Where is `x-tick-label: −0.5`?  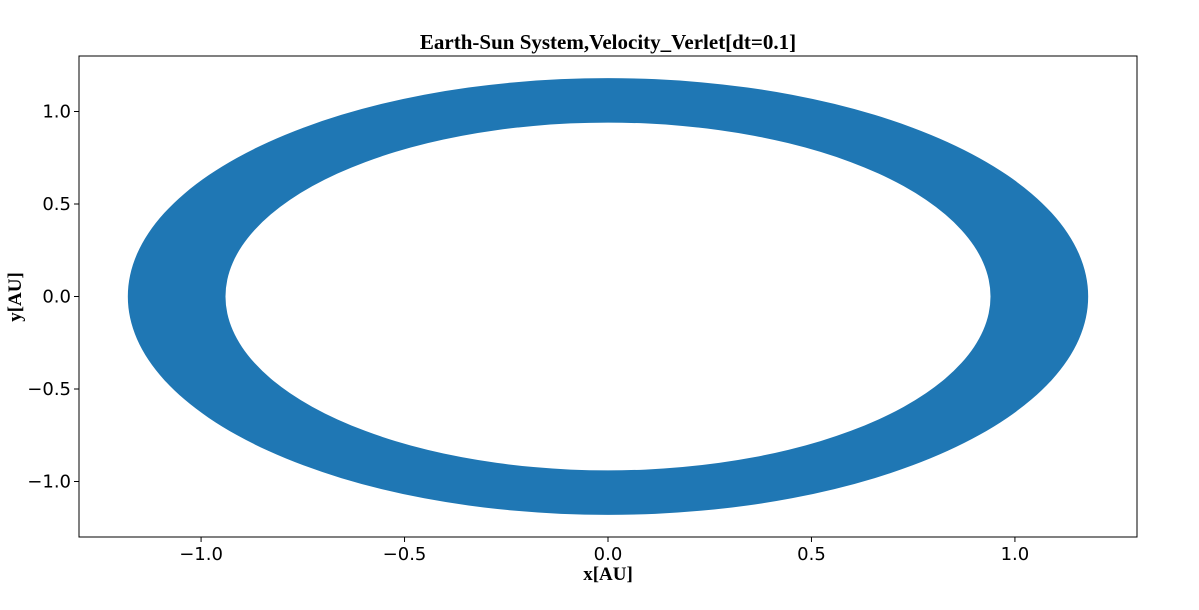
x-tick-label: −0.5 is located at coordinates (405, 554).